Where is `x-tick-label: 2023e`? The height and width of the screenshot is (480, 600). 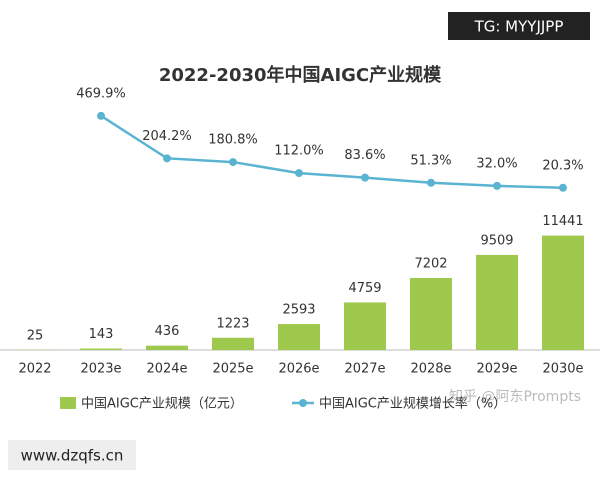 x-tick-label: 2023e is located at coordinates (100, 369).